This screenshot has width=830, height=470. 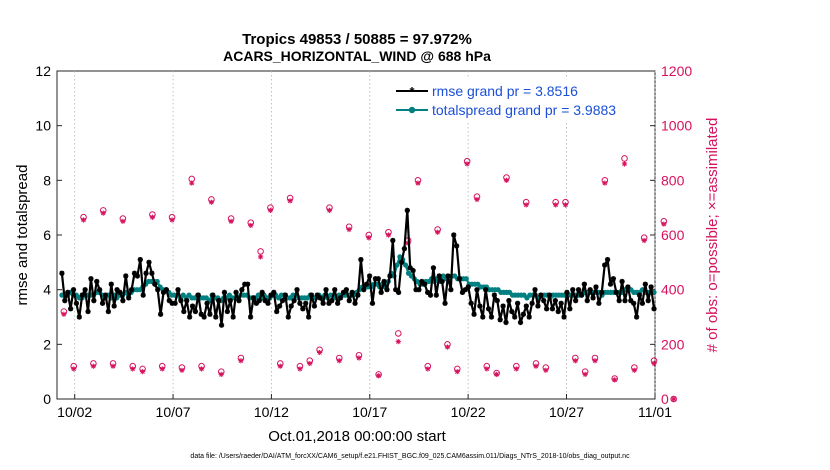 I want to click on legend-rmse-label: rmse grand pr = 3.8516, so click(x=505, y=91).